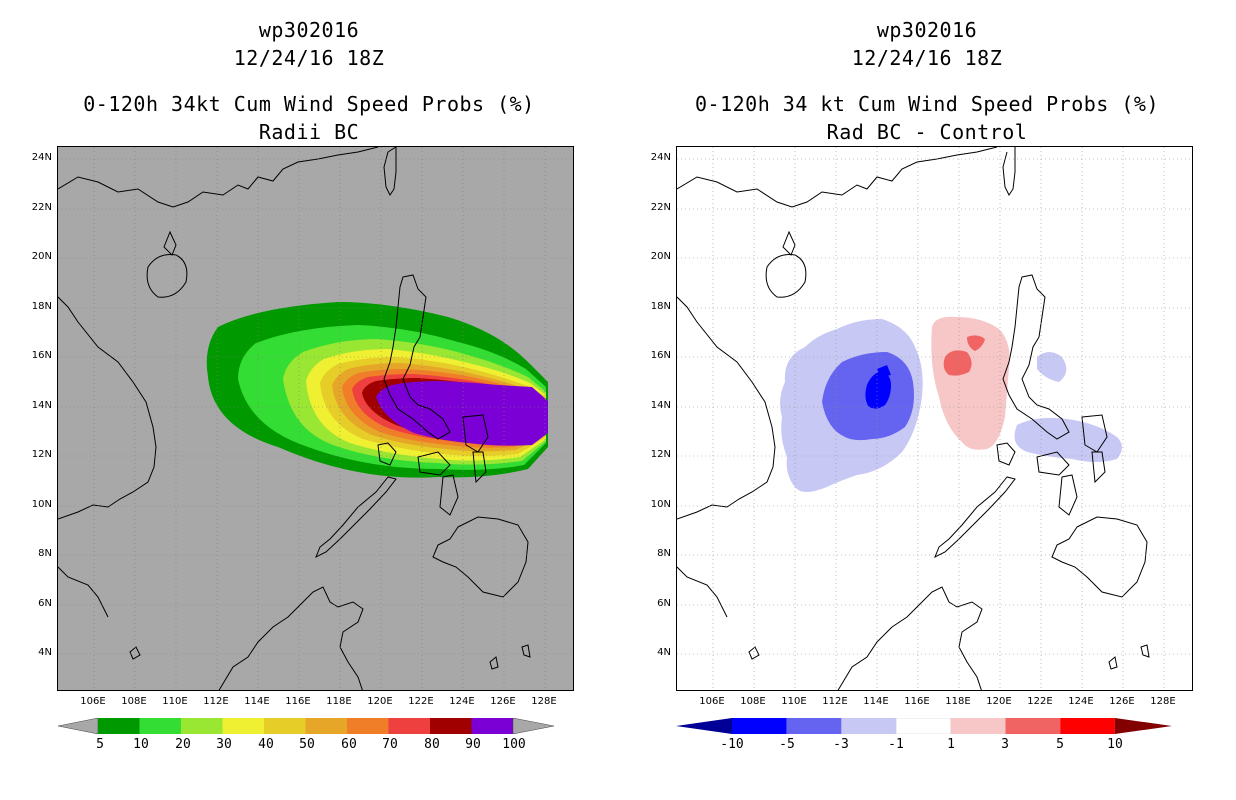 This screenshot has height=800, width=1236. I want to click on colorbar-label: 1, so click(951, 744).